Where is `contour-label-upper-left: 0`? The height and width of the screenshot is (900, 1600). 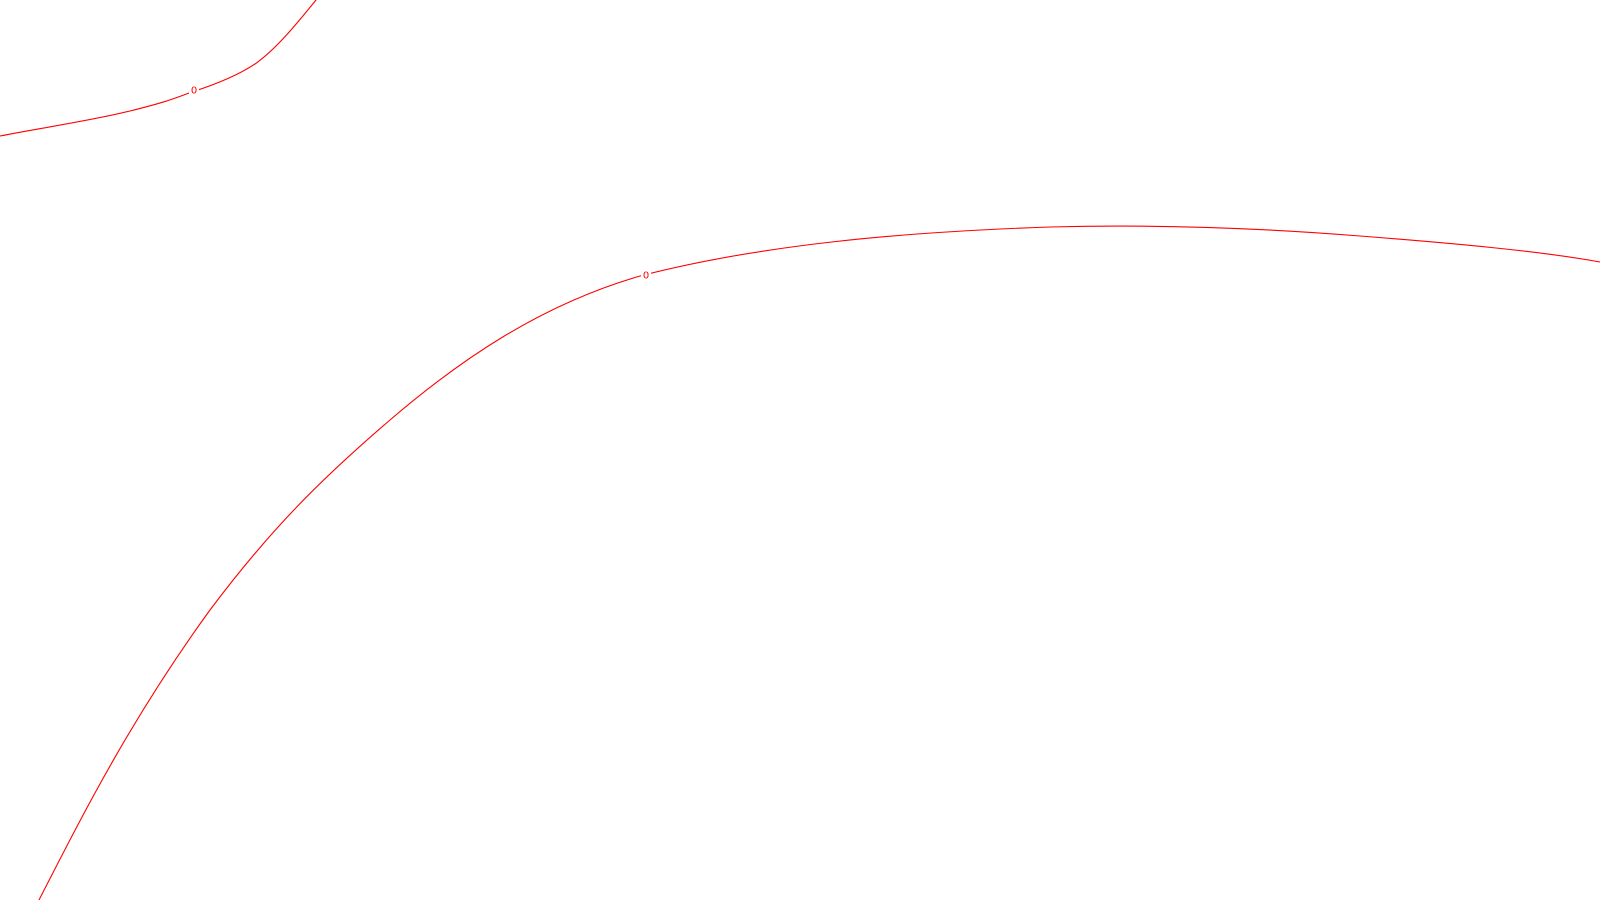
contour-label-upper-left: 0 is located at coordinates (194, 91).